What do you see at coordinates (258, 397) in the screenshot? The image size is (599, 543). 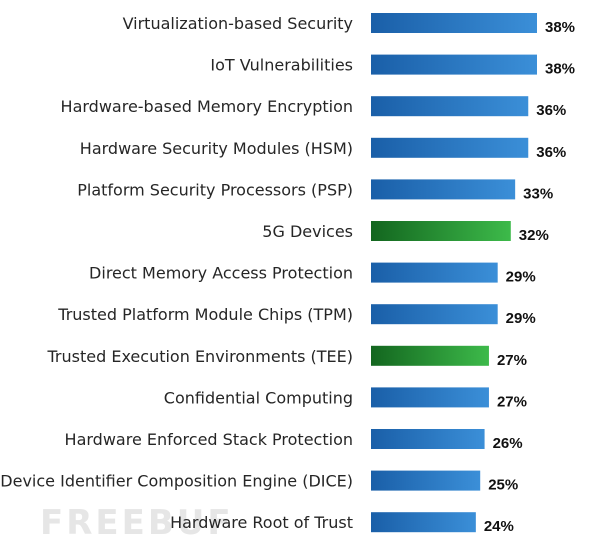 I see `category-label: Confidential Computing` at bounding box center [258, 397].